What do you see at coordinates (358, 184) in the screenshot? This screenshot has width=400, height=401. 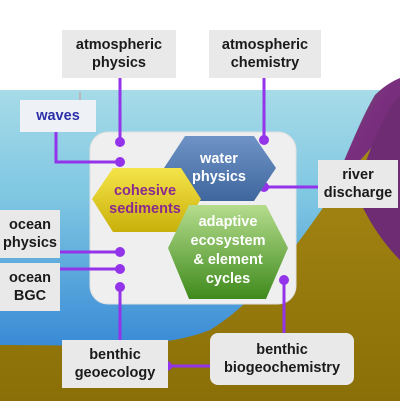 I see `river-discharge-box: river discharge` at bounding box center [358, 184].